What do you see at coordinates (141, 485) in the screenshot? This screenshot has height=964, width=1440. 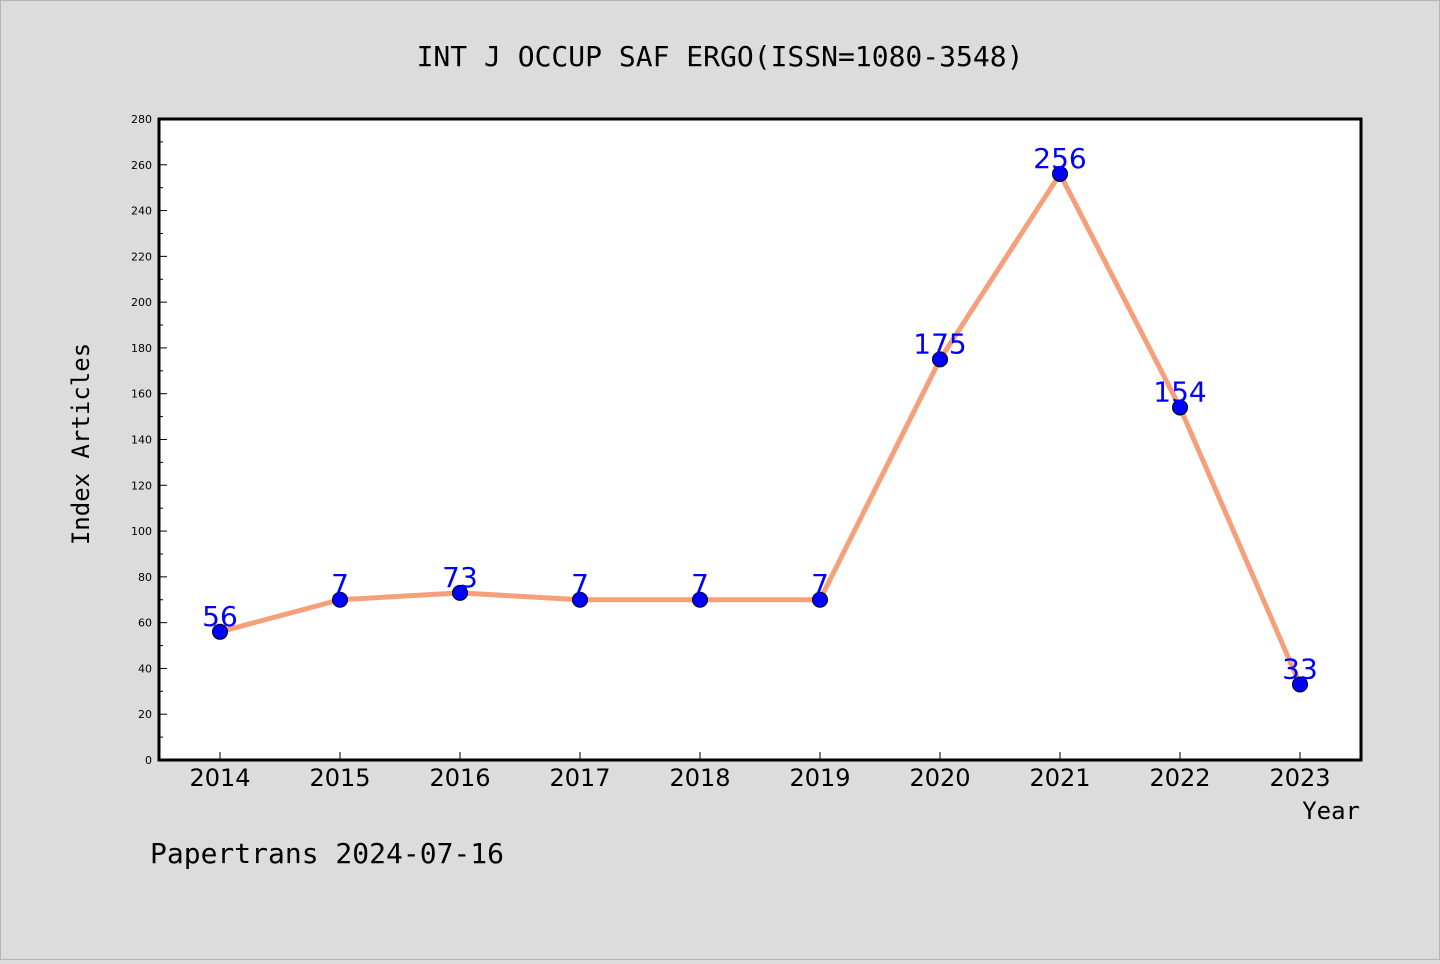 I see `y-tick-label: 120` at bounding box center [141, 485].